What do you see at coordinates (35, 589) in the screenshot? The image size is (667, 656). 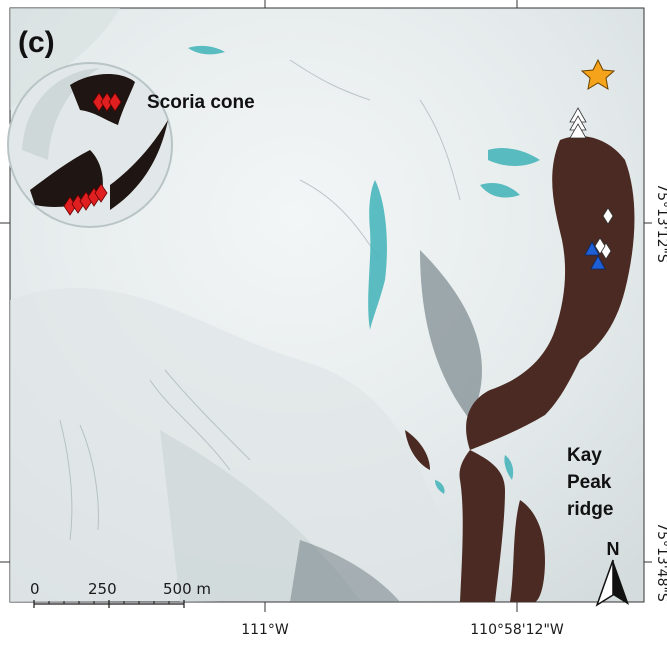 I see `scale-tick-0: 0` at bounding box center [35, 589].